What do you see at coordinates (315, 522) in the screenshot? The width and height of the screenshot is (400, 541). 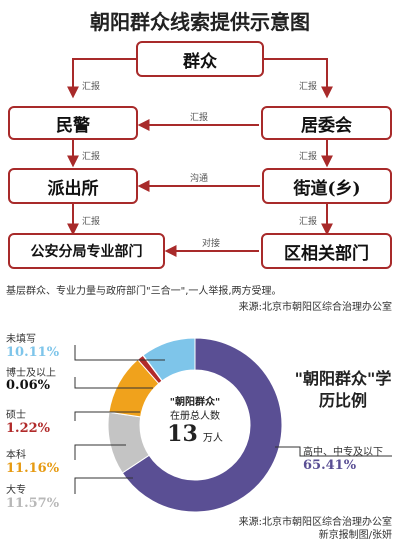 I see `footer-source: 来源:北京市朝阳区综合治理办公室` at bounding box center [315, 522].